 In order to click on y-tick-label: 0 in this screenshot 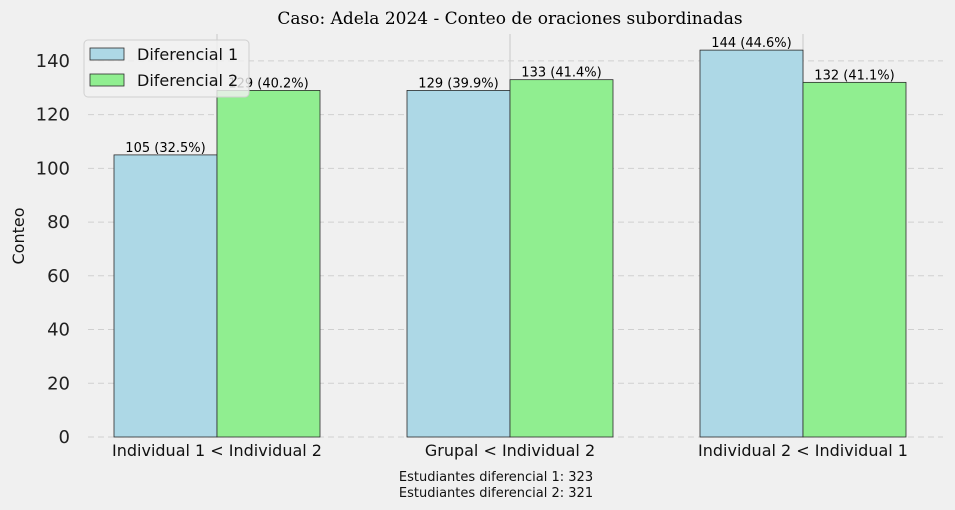, I will do `click(64, 437)`.